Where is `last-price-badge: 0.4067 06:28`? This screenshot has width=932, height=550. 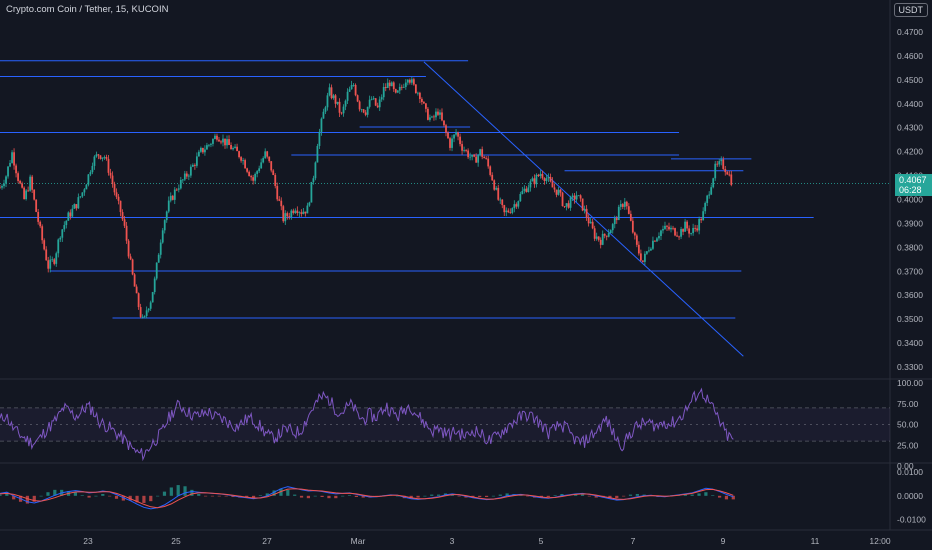 last-price-badge: 0.4067 06:28 is located at coordinates (913, 185).